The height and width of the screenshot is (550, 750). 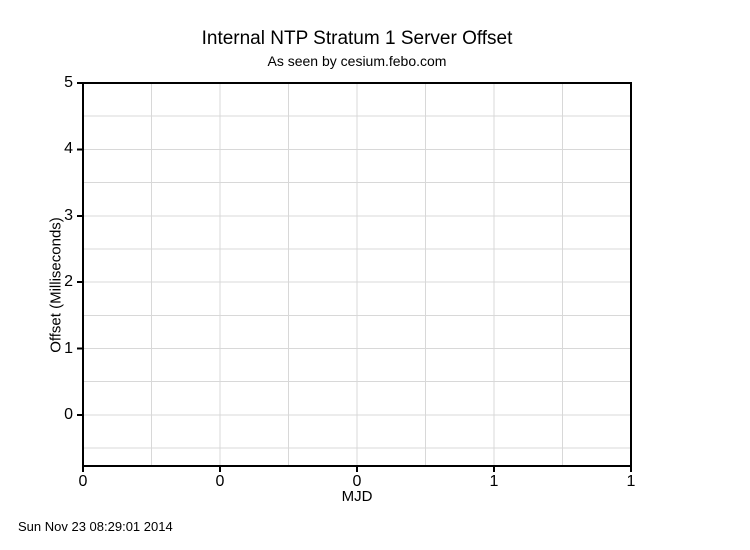 What do you see at coordinates (357, 38) in the screenshot?
I see `chart-title: Internal NTP Stratum 1 Server Offset` at bounding box center [357, 38].